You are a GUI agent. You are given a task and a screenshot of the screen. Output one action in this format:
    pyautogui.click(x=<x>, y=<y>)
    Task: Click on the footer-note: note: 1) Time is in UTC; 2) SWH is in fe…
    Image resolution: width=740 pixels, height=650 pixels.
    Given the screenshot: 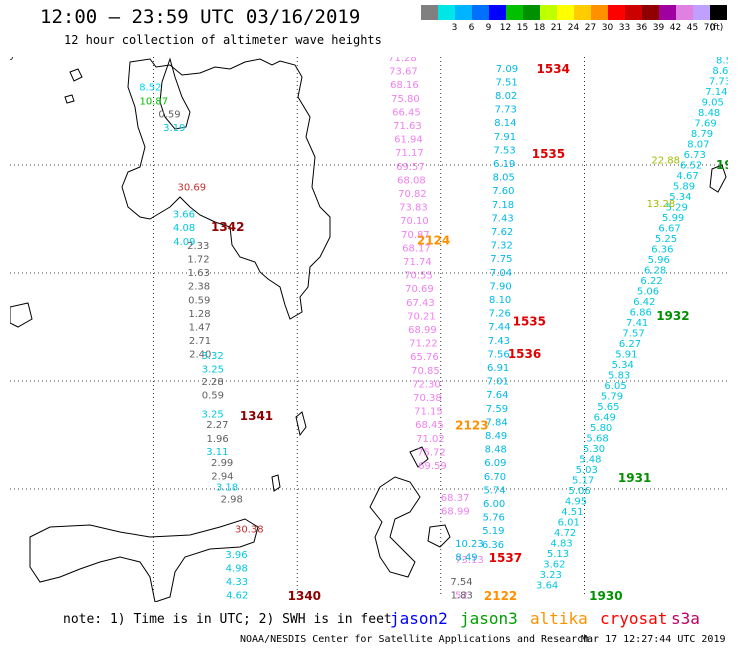 What is the action you would take?
    pyautogui.click(x=227, y=619)
    